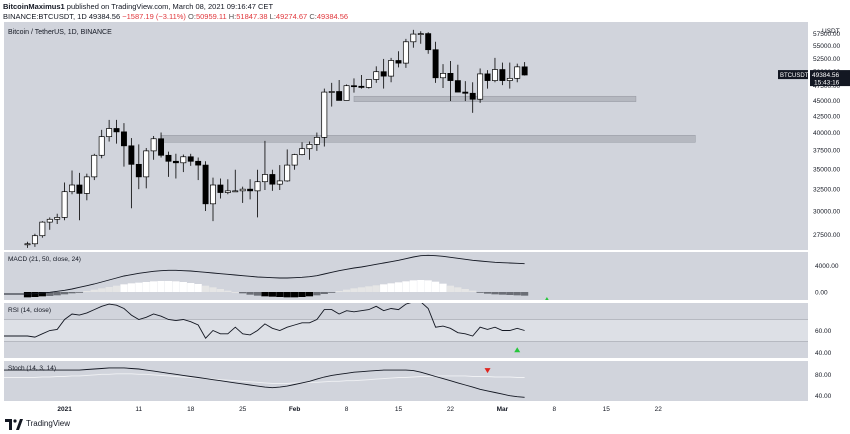 Image resolution: width=850 pixels, height=434 pixels. Describe the element at coordinates (826, 34) in the screenshot. I see `price-tick-label: 57500.00` at that location.